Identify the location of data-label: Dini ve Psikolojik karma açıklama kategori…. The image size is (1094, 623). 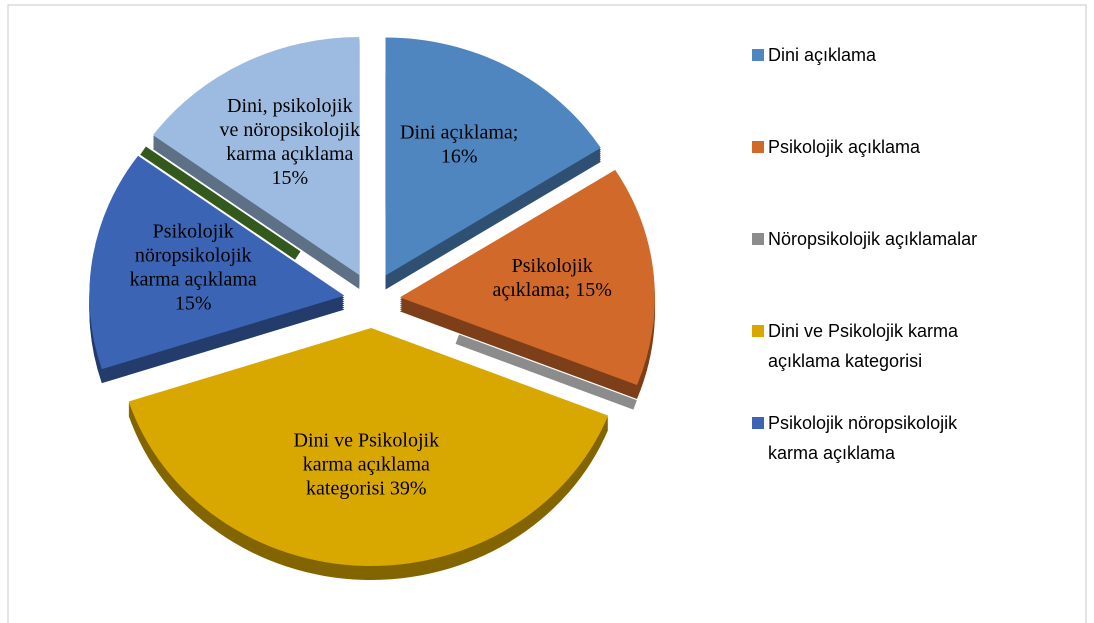
(367, 465).